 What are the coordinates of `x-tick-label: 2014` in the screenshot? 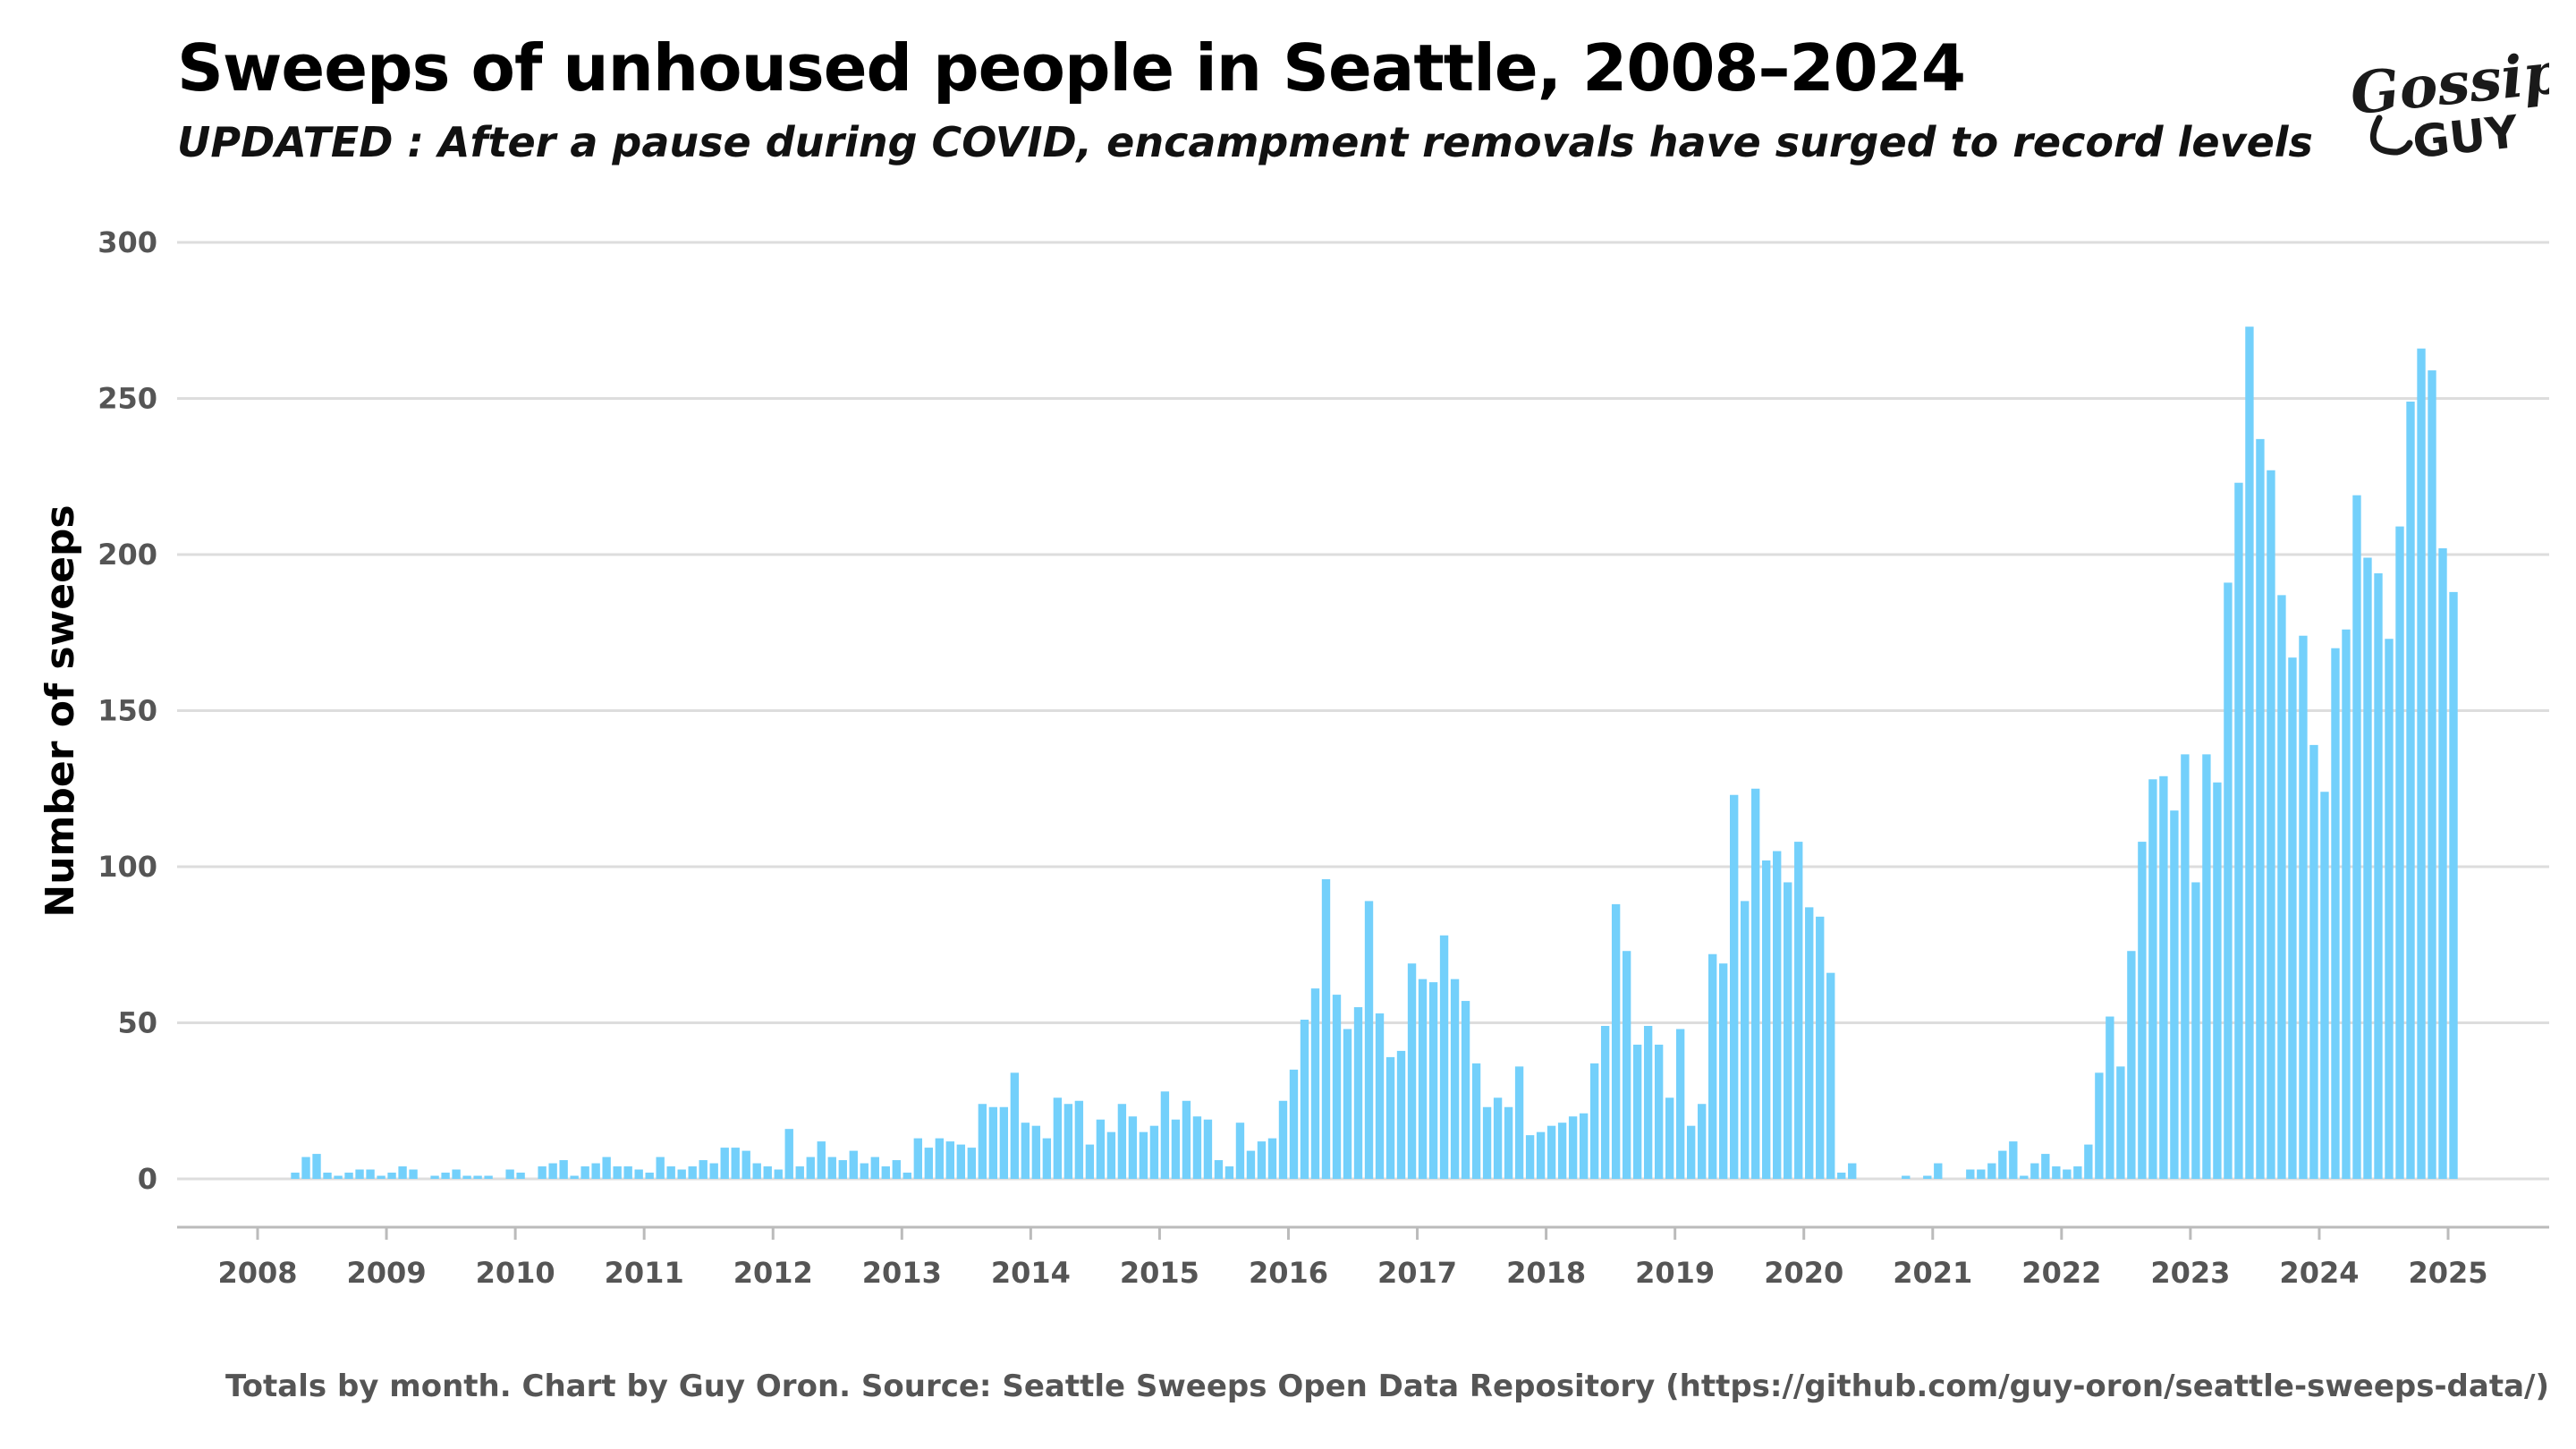 It's located at (1031, 1273).